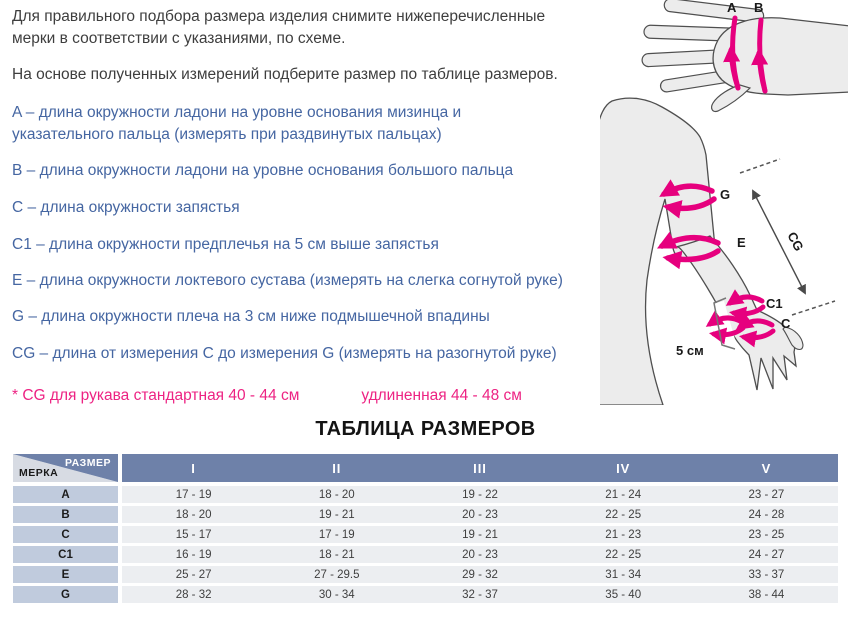  What do you see at coordinates (774, 303) in the screenshot?
I see `diagram-label-c1: C1` at bounding box center [774, 303].